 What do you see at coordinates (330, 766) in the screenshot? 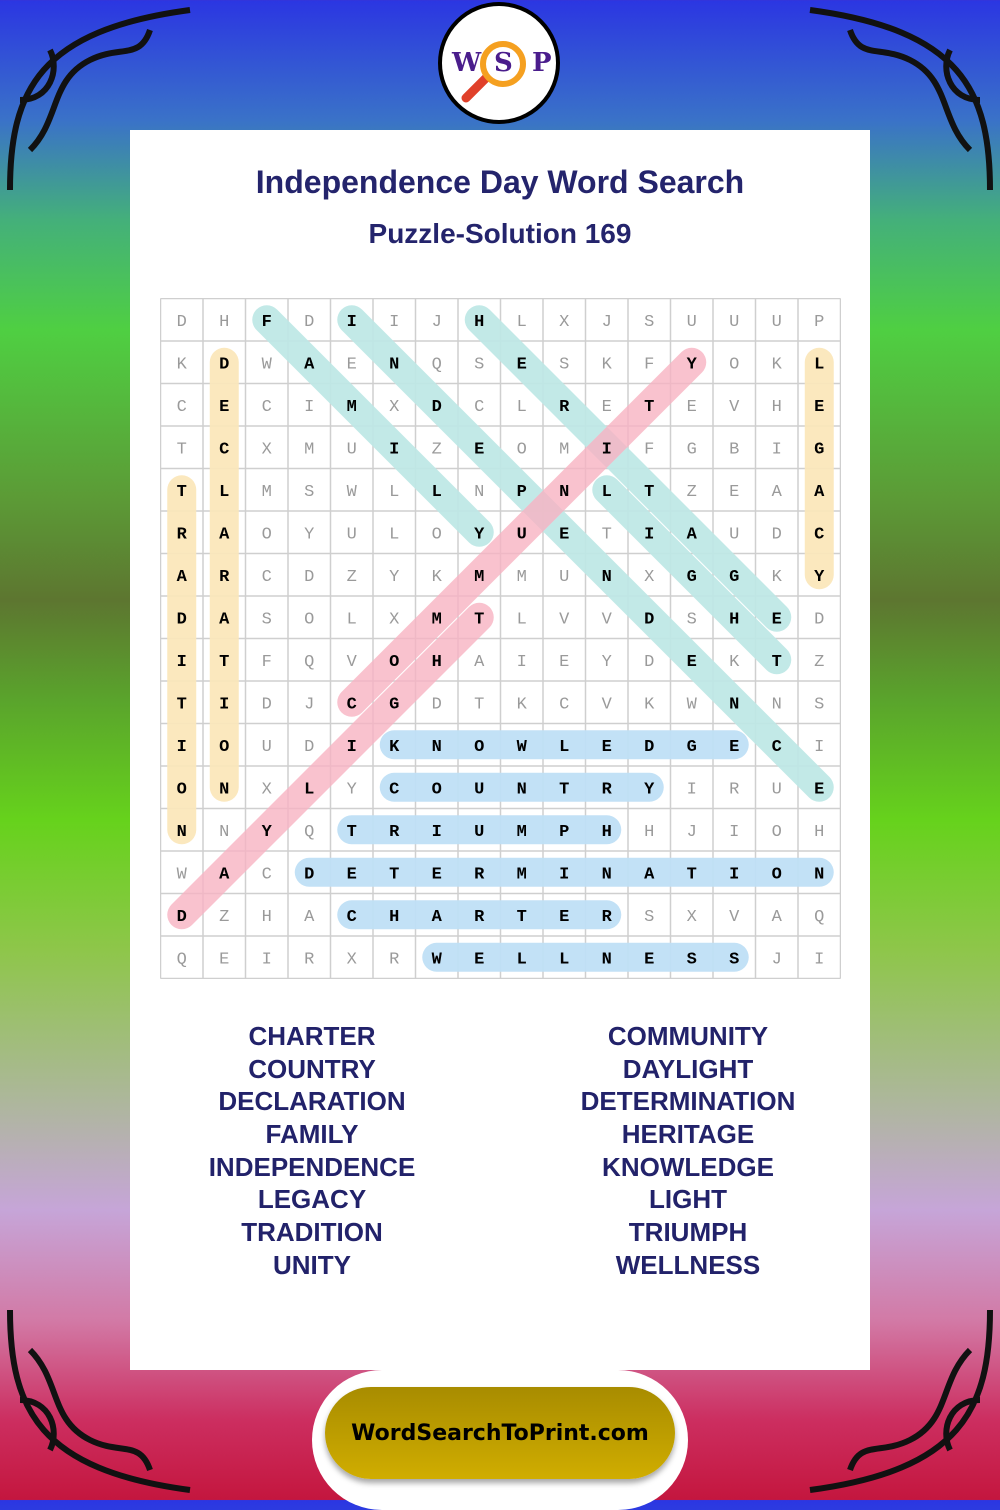
I see `highlight-daylight` at bounding box center [330, 766].